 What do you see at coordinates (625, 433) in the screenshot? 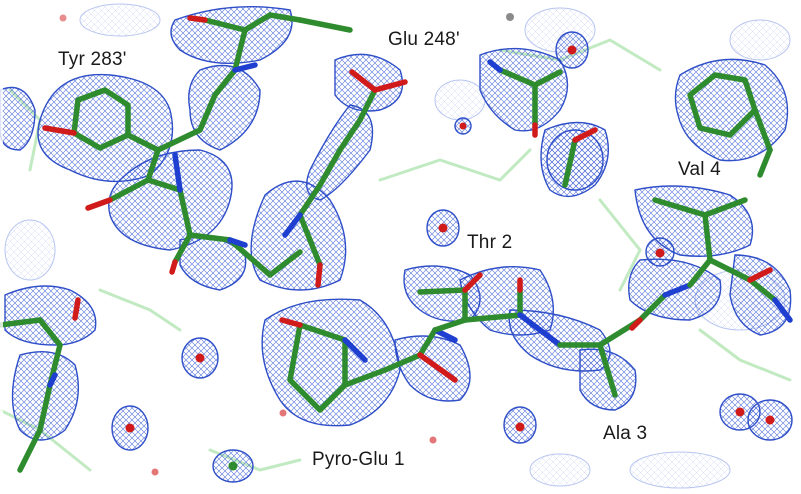
I see `label-ala-3: Ala 3` at bounding box center [625, 433].